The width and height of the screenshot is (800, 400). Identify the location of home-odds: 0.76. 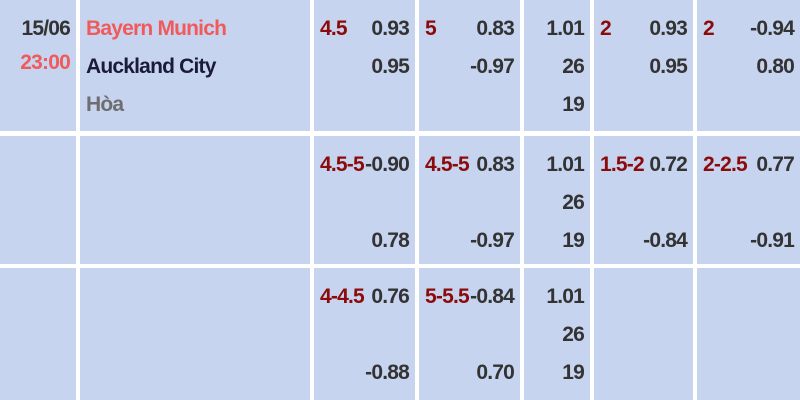
(390, 296).